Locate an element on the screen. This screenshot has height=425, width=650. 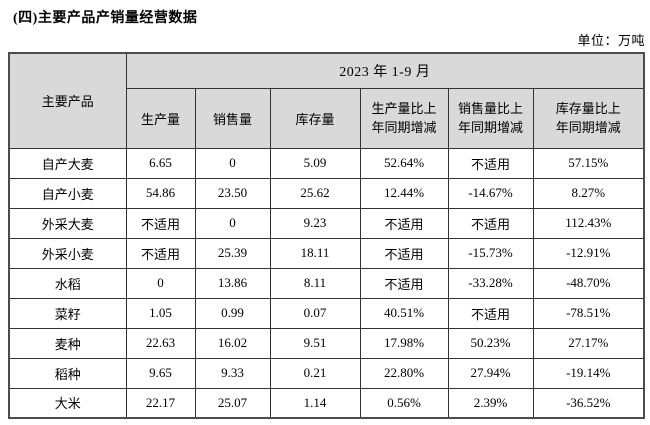
value-cell: 22.63 is located at coordinates (160, 343).